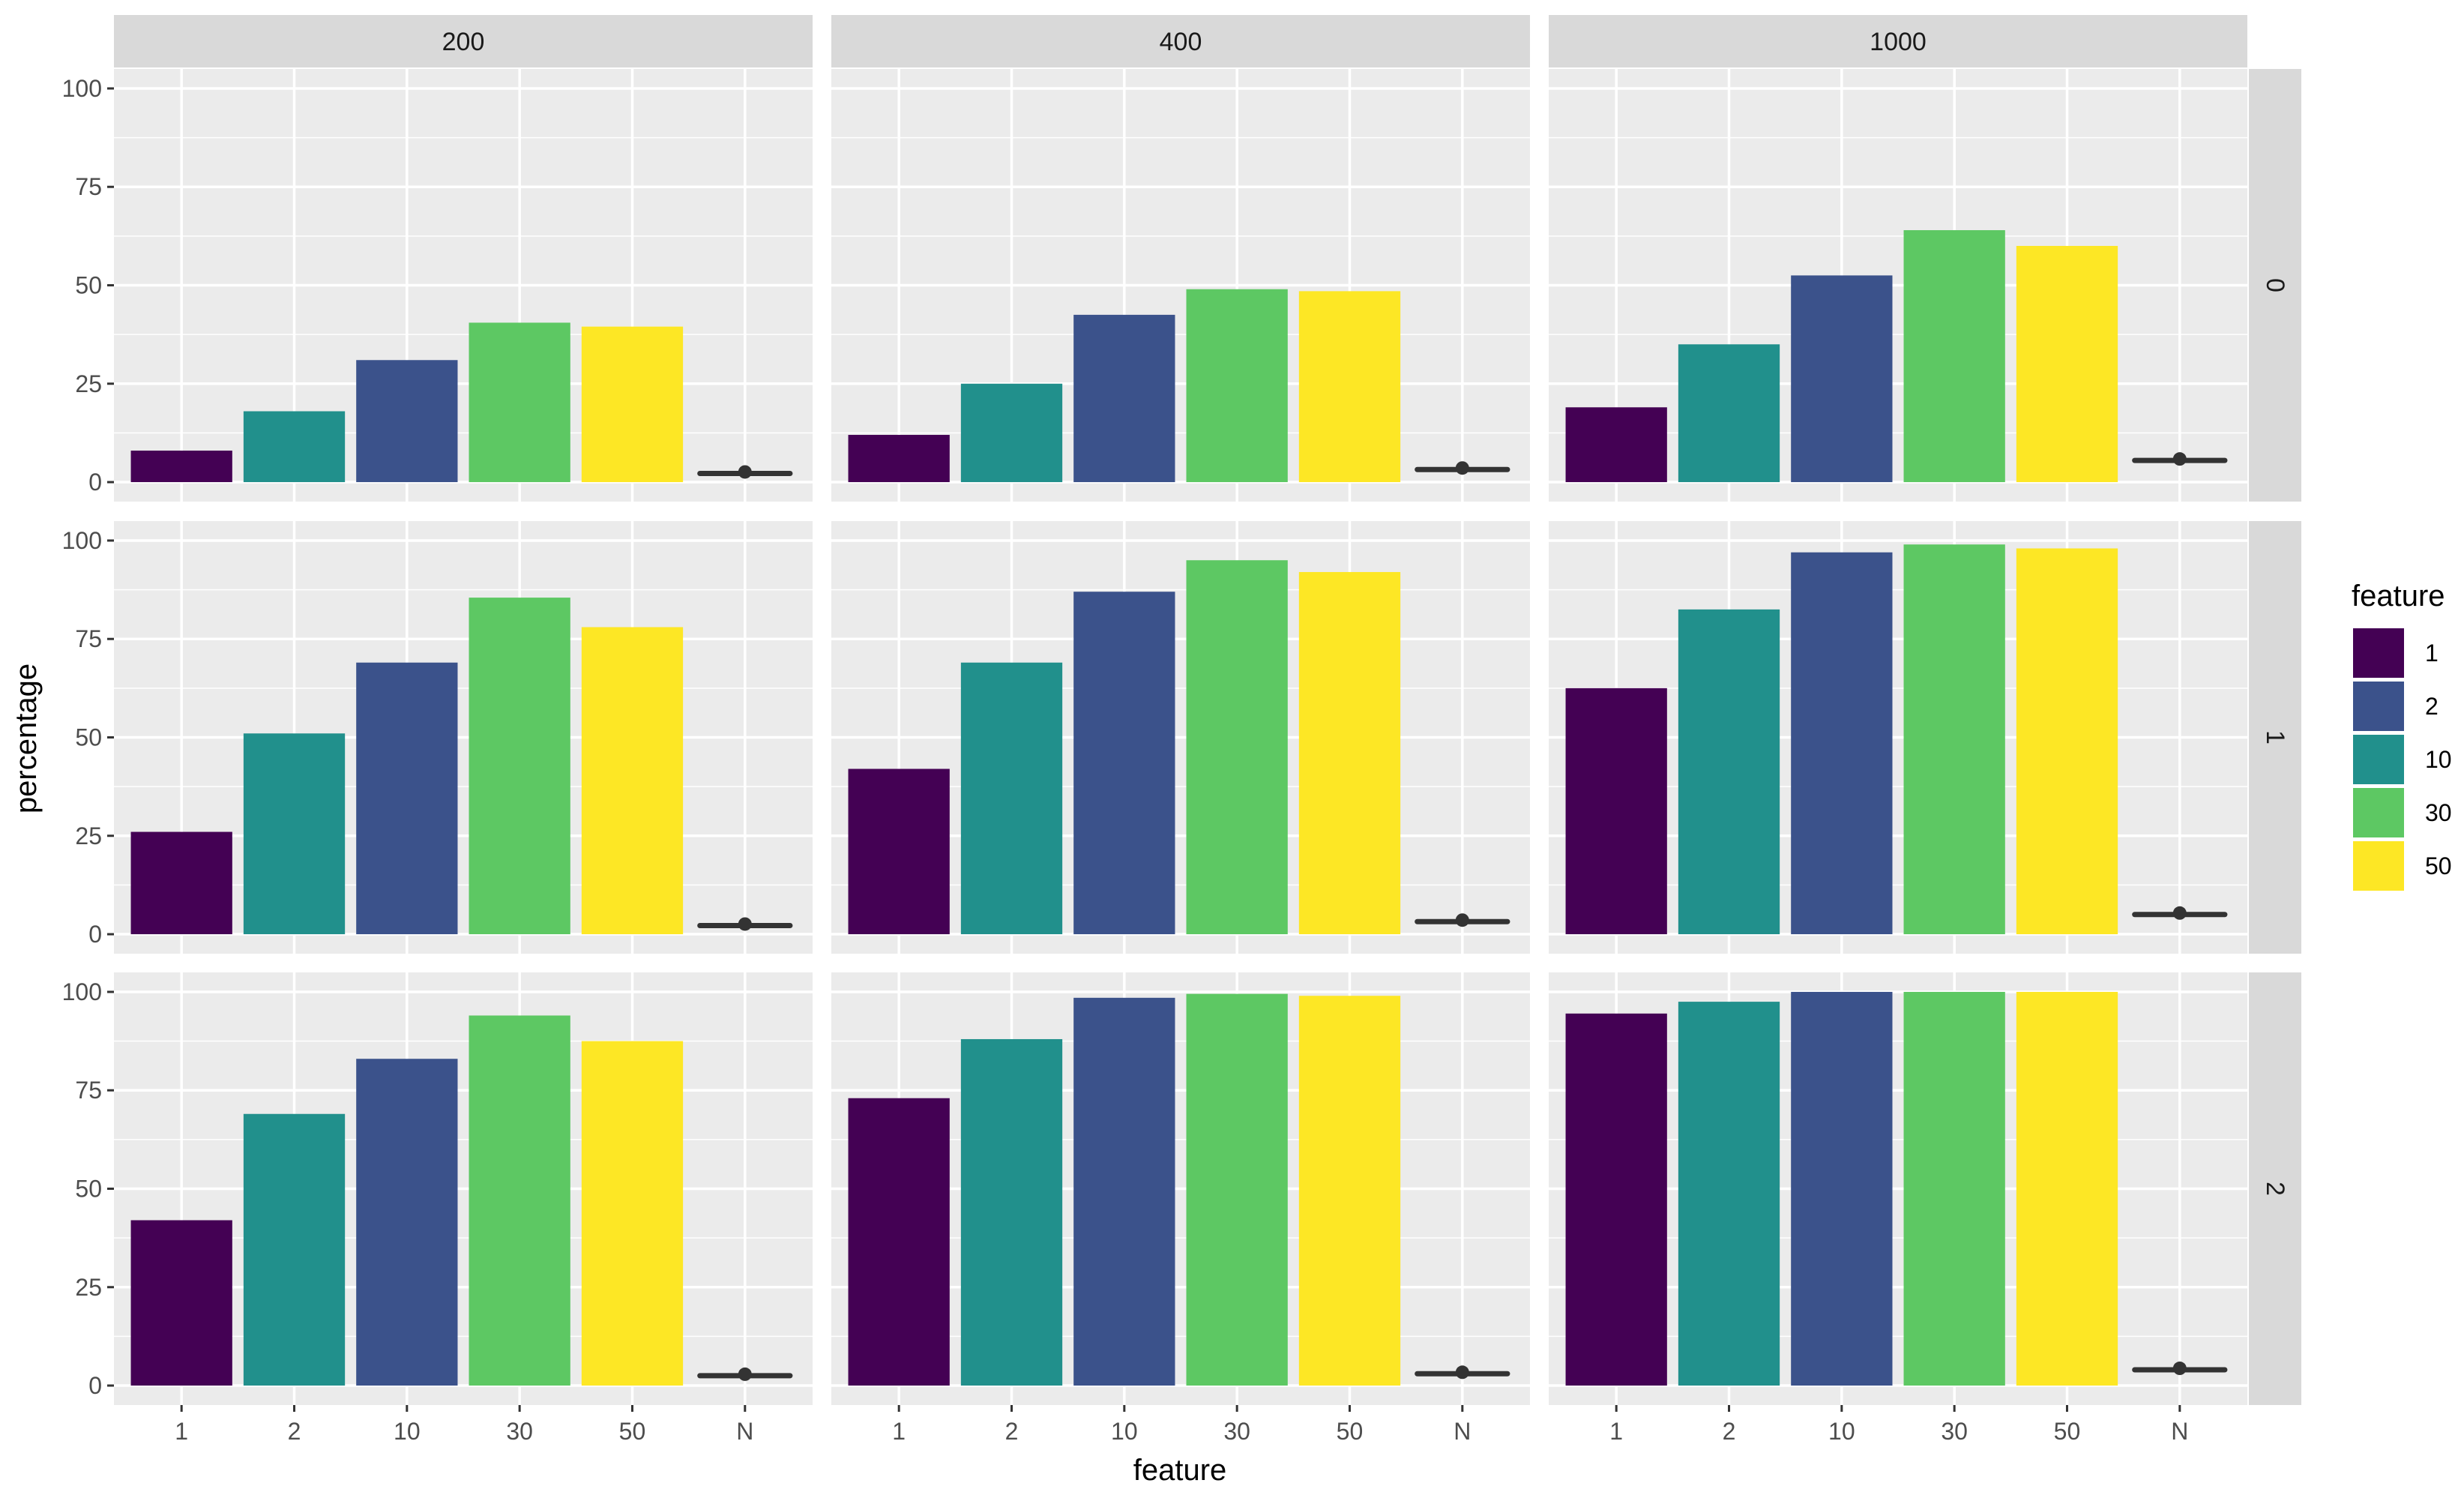 Image resolution: width=2464 pixels, height=1495 pixels. I want to click on facet-strip-row-label: 0, so click(2275, 285).